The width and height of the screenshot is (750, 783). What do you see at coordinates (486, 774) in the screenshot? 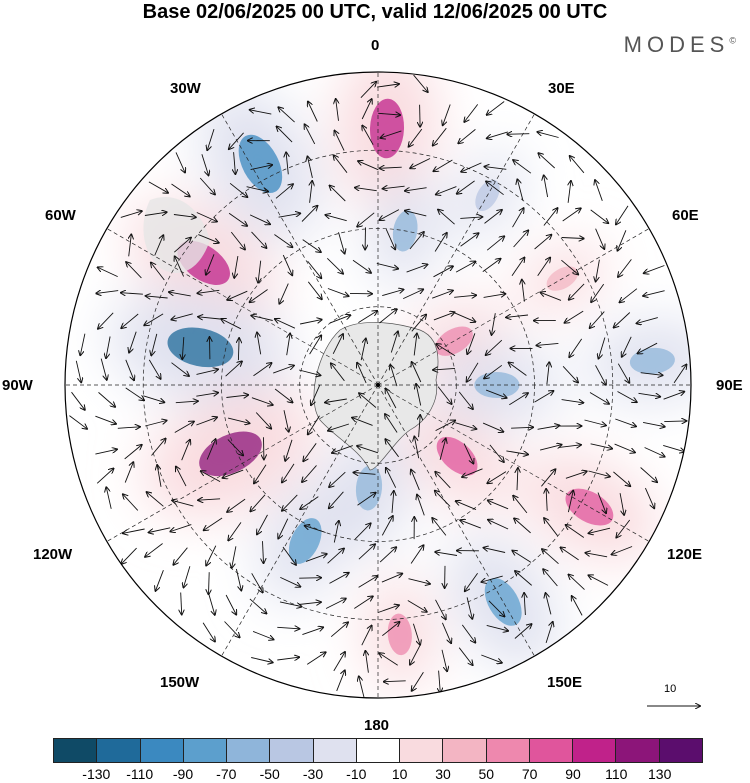
I see `colorbar-tick-label: 50` at bounding box center [486, 774].